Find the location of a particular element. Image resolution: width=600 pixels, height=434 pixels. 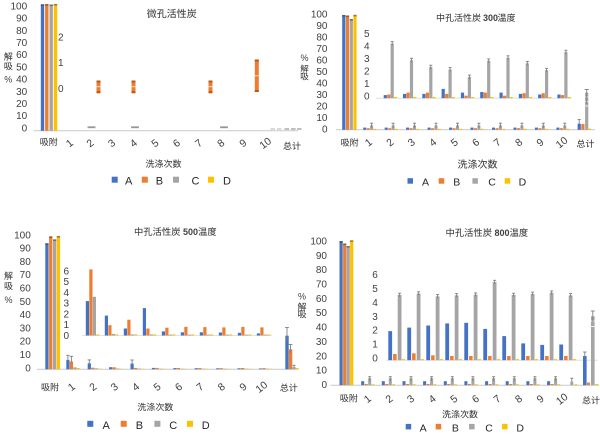

svg-text: 800 is located at coordinates (502, 233).